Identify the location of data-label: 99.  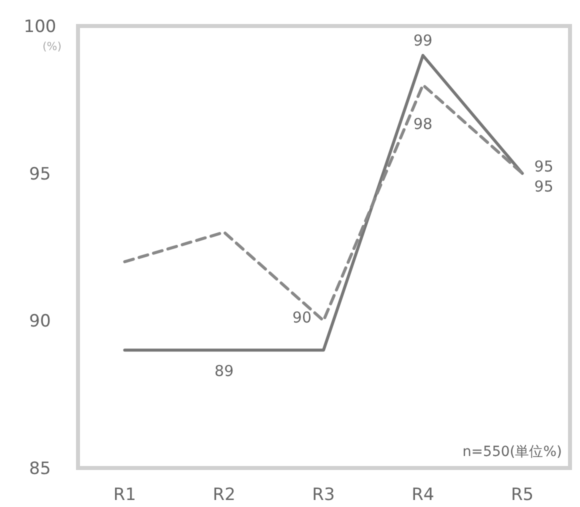
(422, 40).